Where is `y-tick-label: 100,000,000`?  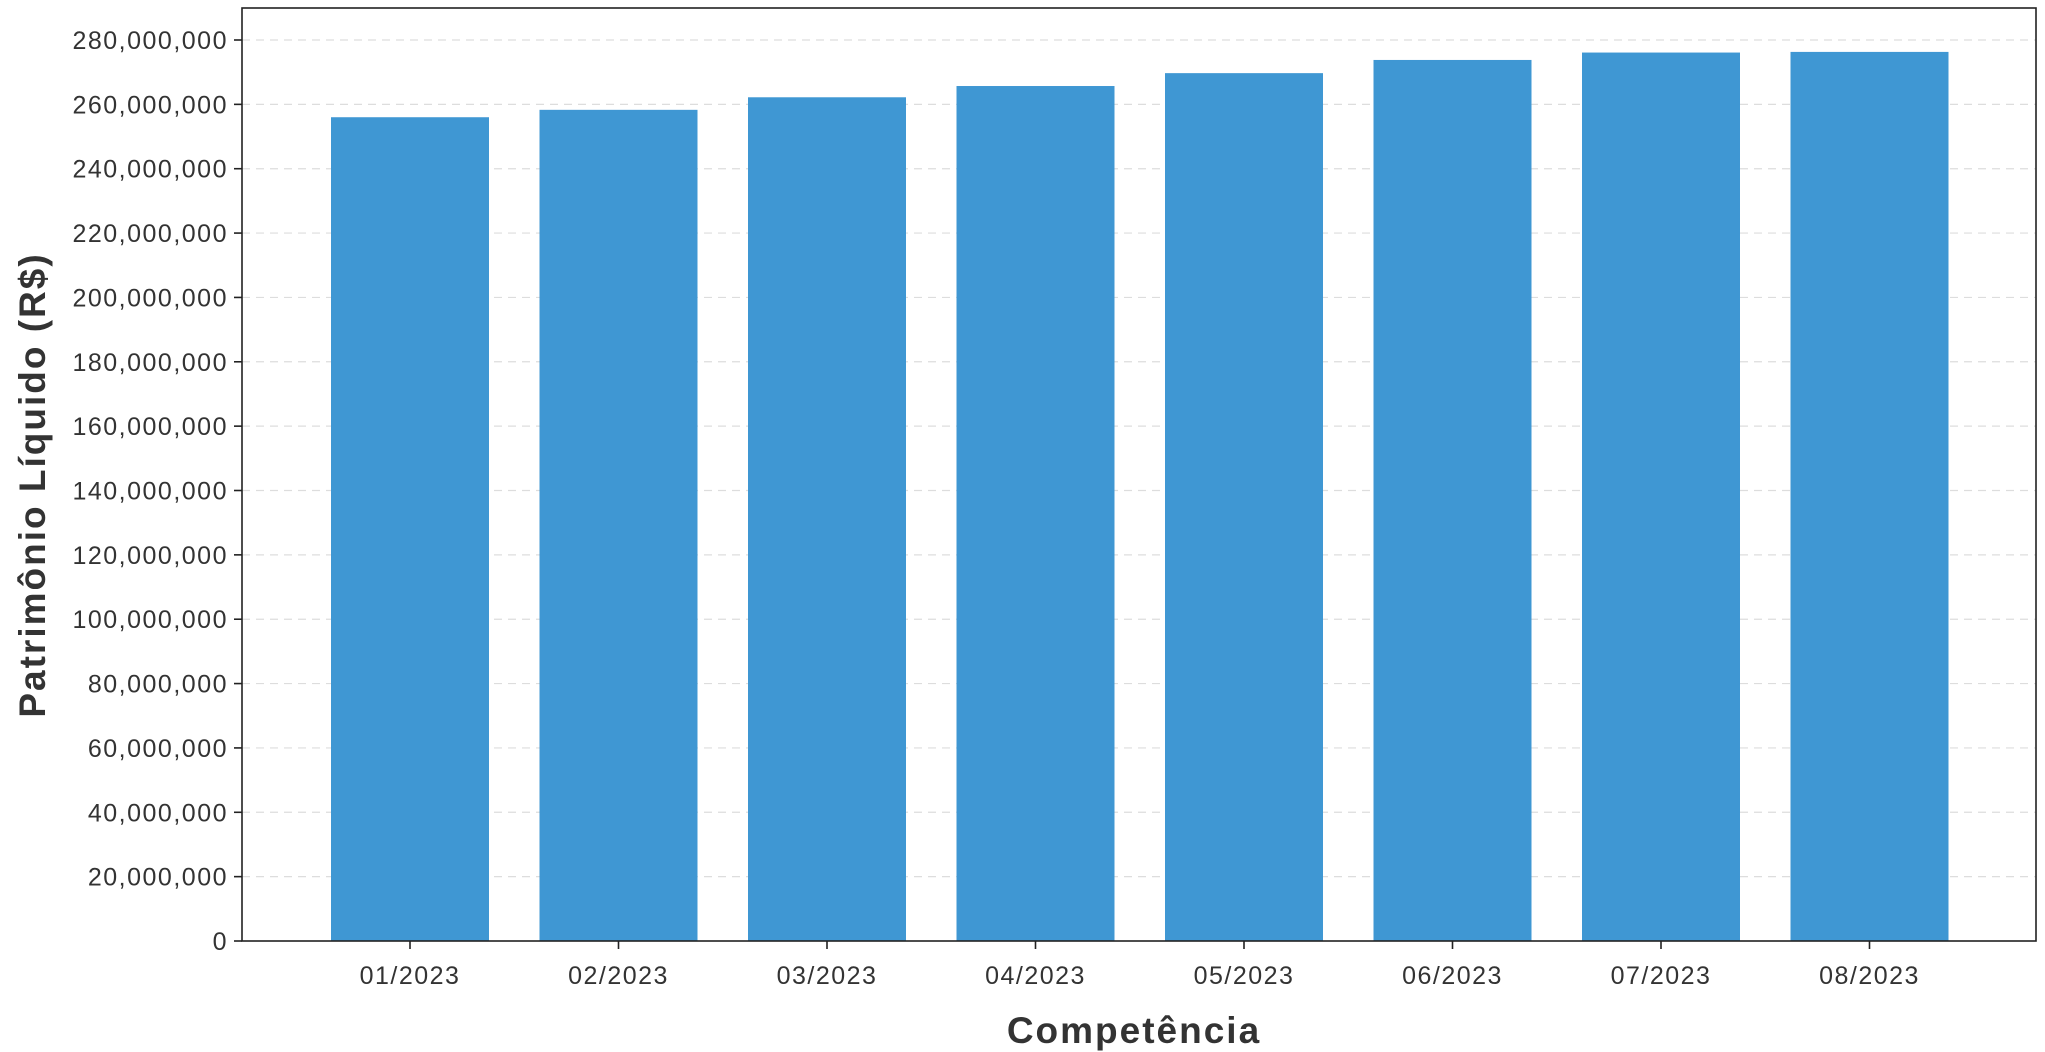 y-tick-label: 100,000,000 is located at coordinates (150, 620).